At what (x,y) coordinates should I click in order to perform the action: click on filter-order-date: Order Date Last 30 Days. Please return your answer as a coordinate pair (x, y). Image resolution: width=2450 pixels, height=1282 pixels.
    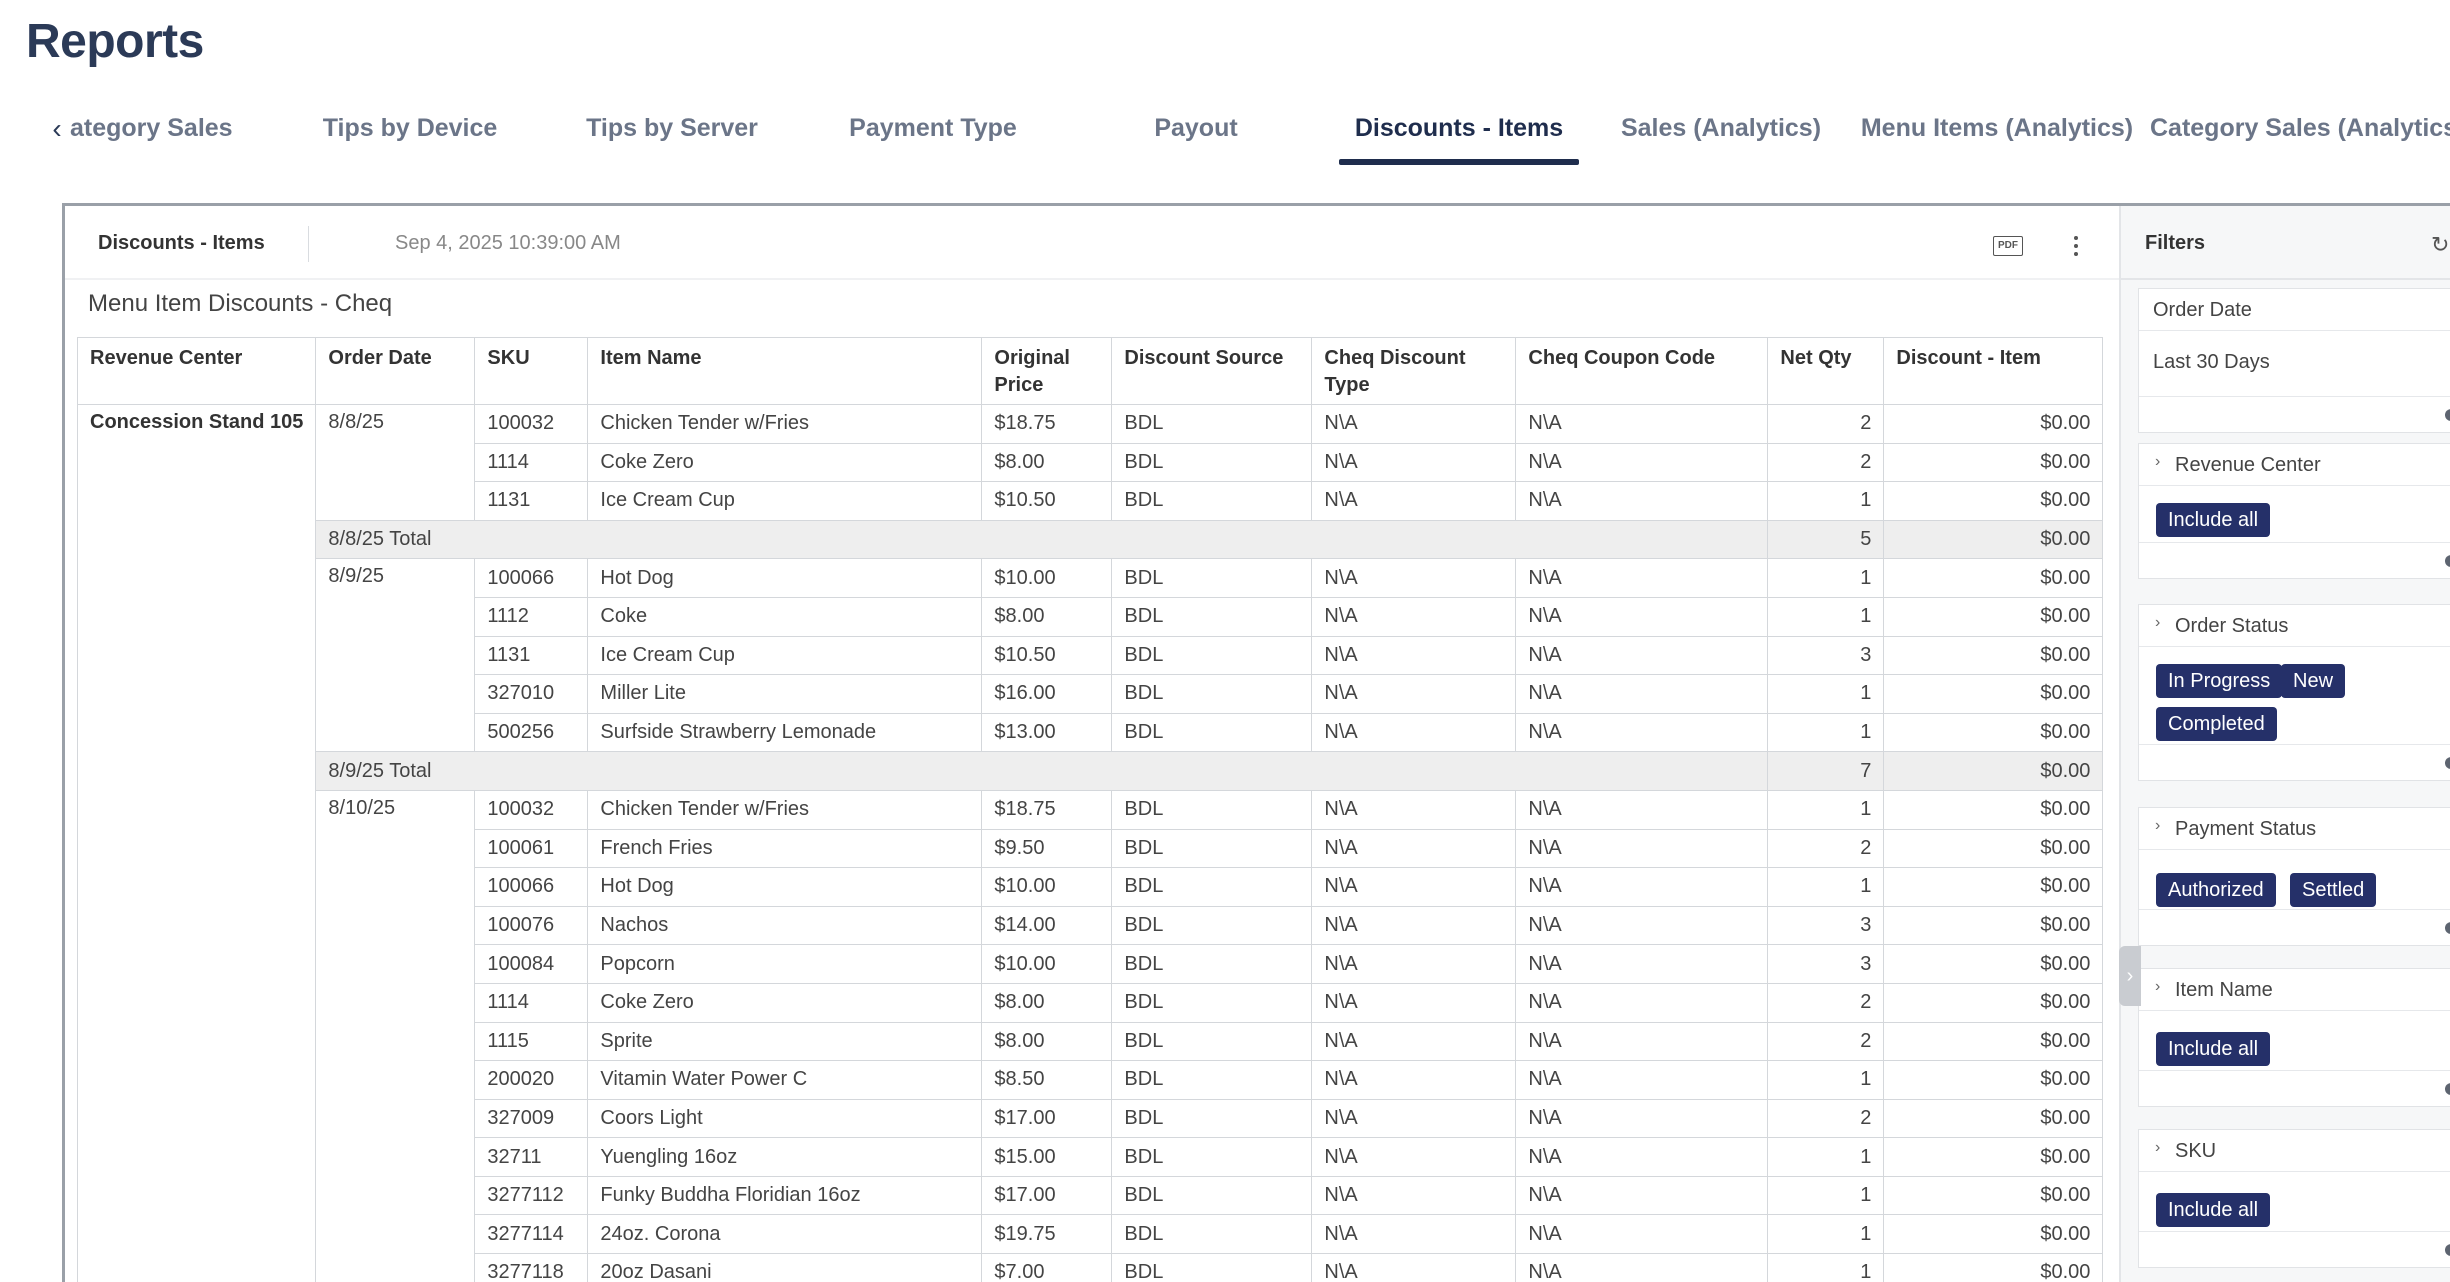
    Looking at the image, I should click on (2294, 360).